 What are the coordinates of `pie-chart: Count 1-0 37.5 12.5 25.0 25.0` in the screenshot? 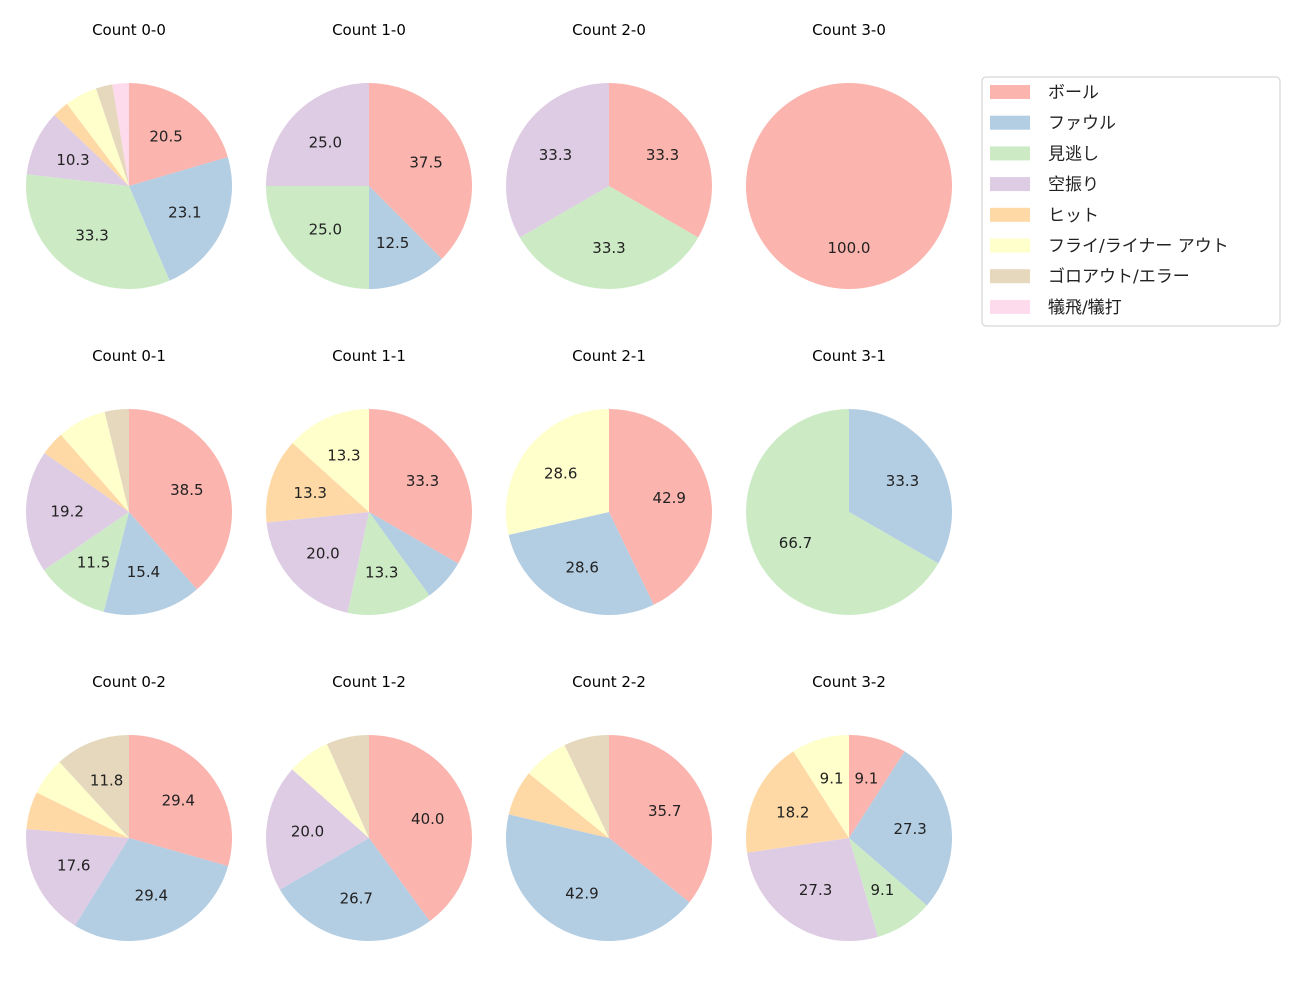 It's located at (369, 155).